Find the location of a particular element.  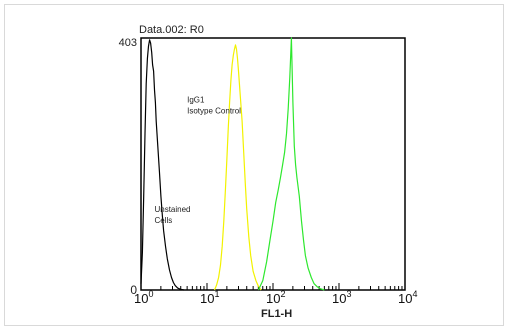

x-tick-label: 10⁰ is located at coordinates (143, 297).